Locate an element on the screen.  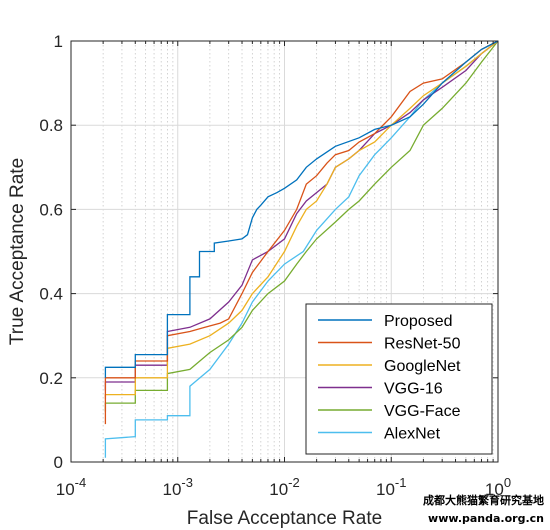
legend-entry: ResNet-50 is located at coordinates (422, 344).